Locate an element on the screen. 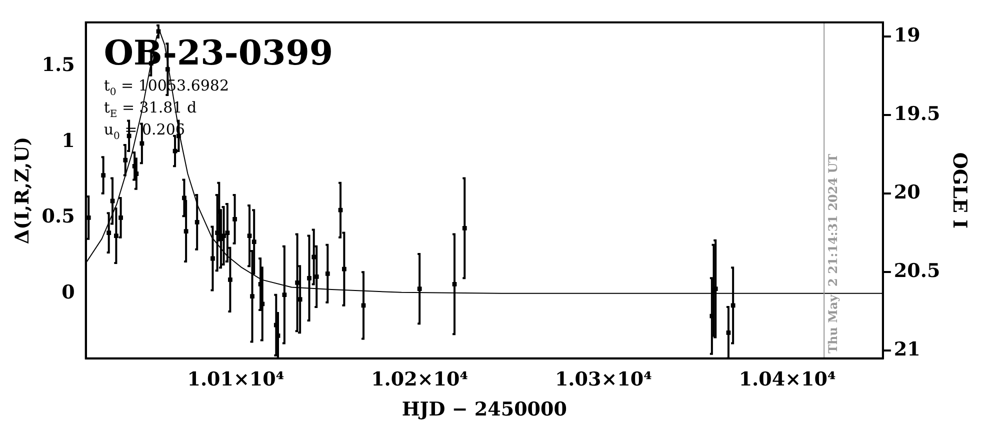 The image size is (986, 434). annotation: Thu May 2 21:14:31 2024 UT is located at coordinates (833, 254).